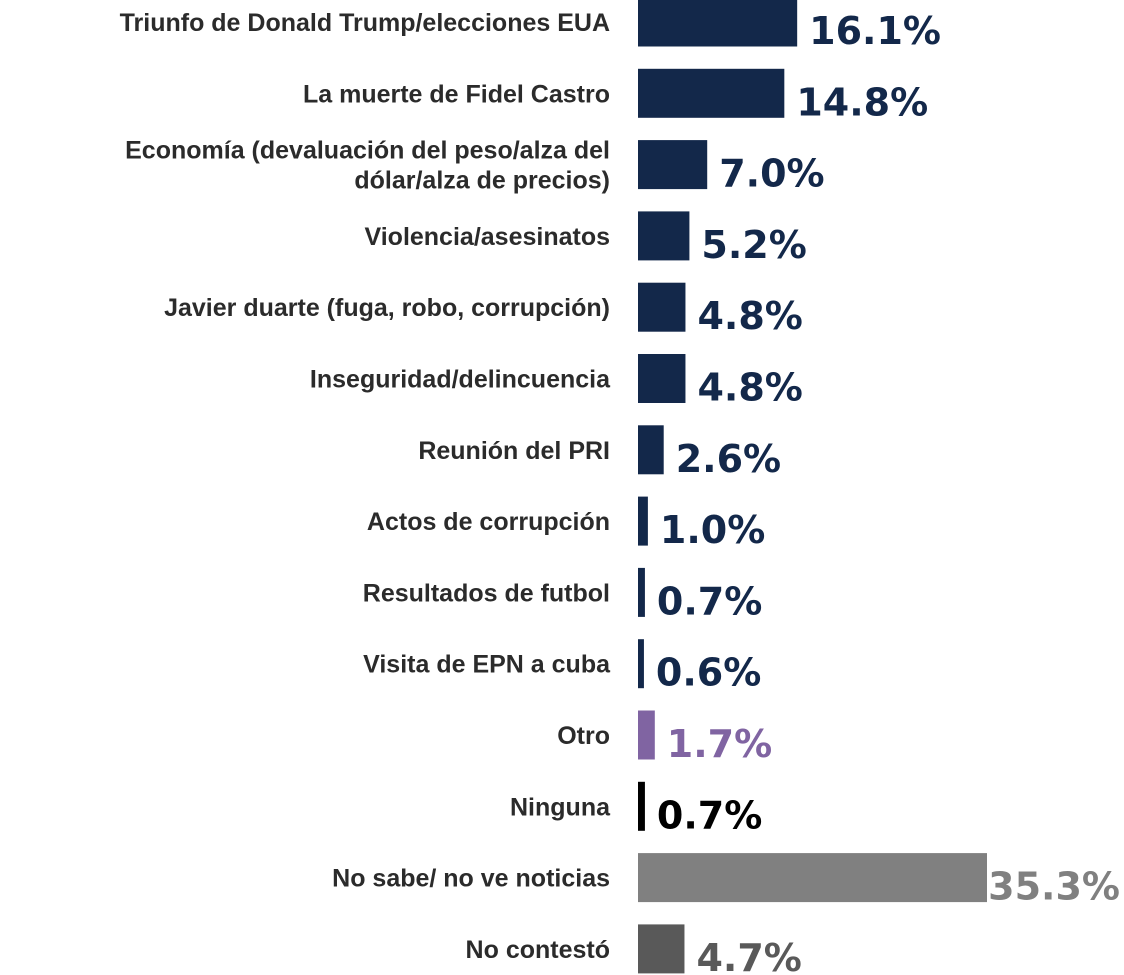  What do you see at coordinates (482, 181) in the screenshot?
I see `category-label-line: dólar/alza de precios)` at bounding box center [482, 181].